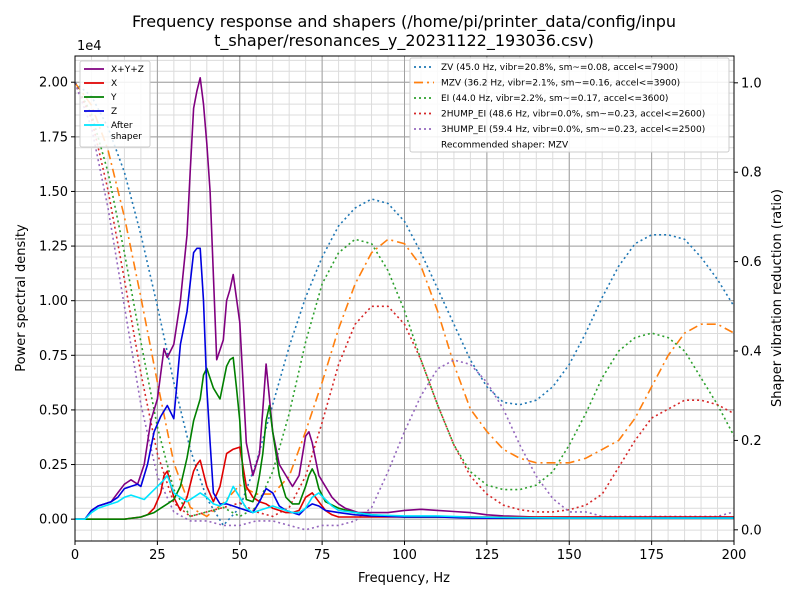 The image size is (800, 600). Describe the element at coordinates (114, 84) in the screenshot. I see `legend-psd-label-1: X` at that location.